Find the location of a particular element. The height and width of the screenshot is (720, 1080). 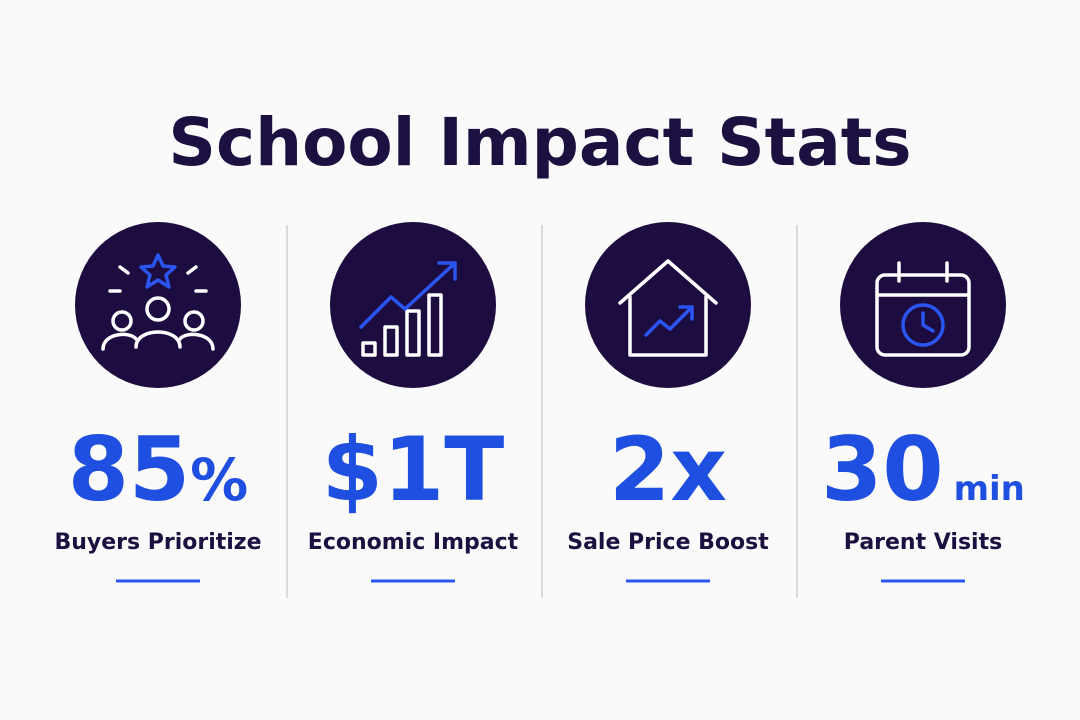

stat-label: Sale Price Boost is located at coordinates (668, 542).